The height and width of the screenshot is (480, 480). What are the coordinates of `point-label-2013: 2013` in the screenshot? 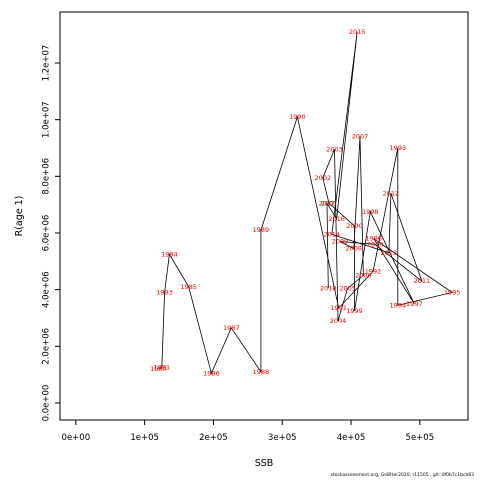 It's located at (389, 253).